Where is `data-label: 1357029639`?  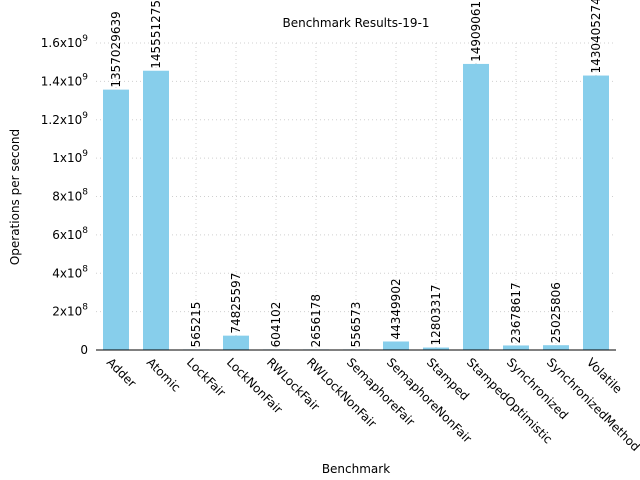 data-label: 1357029639 is located at coordinates (116, 49).